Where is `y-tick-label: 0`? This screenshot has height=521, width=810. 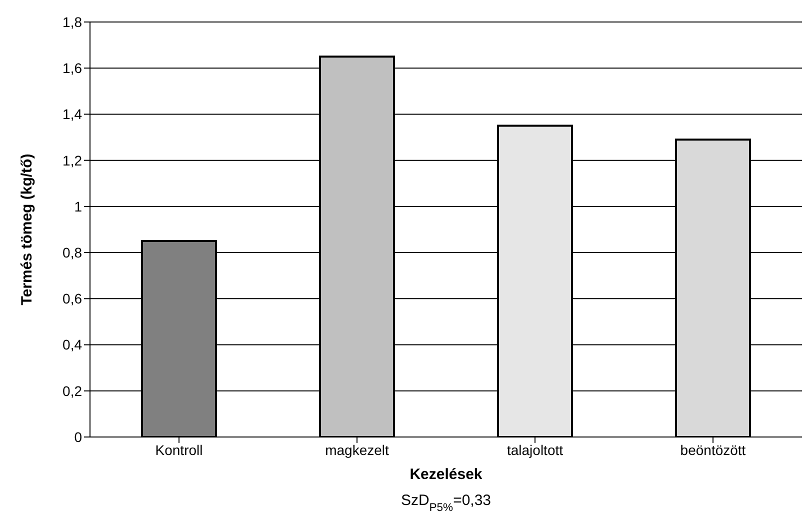 y-tick-label: 0 is located at coordinates (78, 436).